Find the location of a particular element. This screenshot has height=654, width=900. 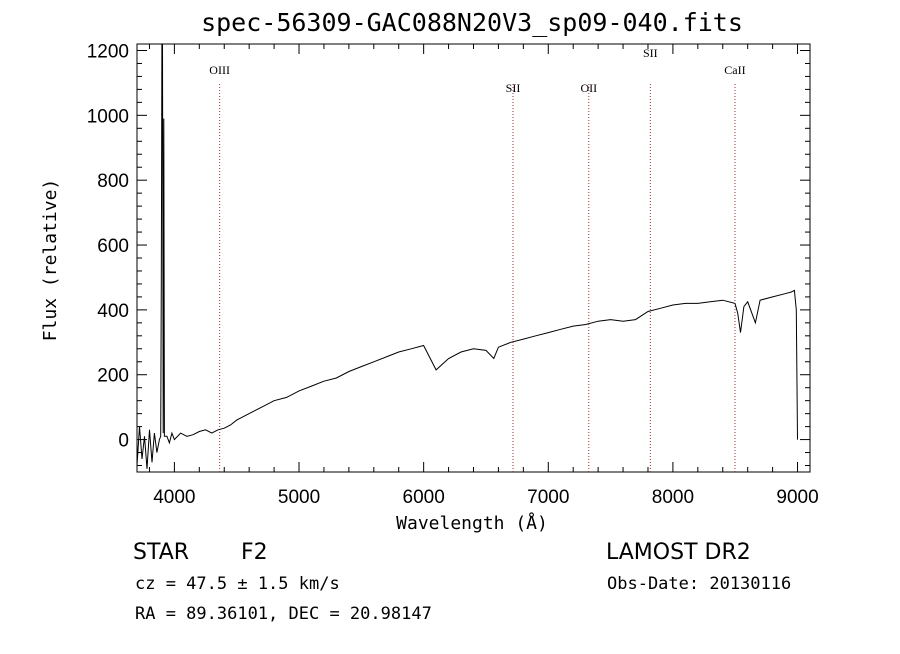

redshift-cz: cz = 47.5 ± 1.5 km/s is located at coordinates (237, 584).